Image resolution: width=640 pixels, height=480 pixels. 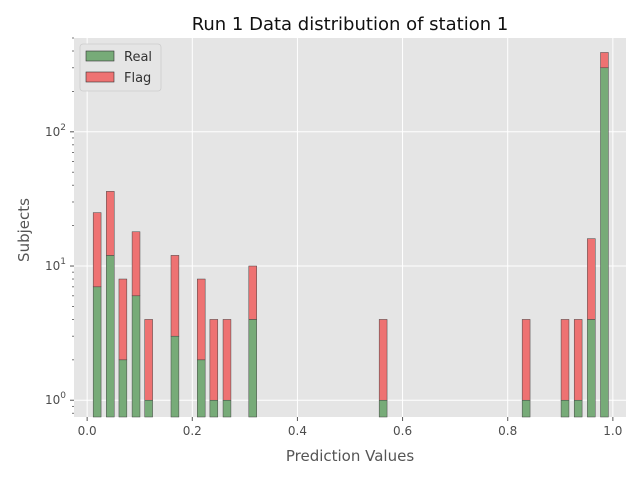 What do you see at coordinates (350, 24) in the screenshot?
I see `chart-title: Run 1 Data distribution of station 1` at bounding box center [350, 24].